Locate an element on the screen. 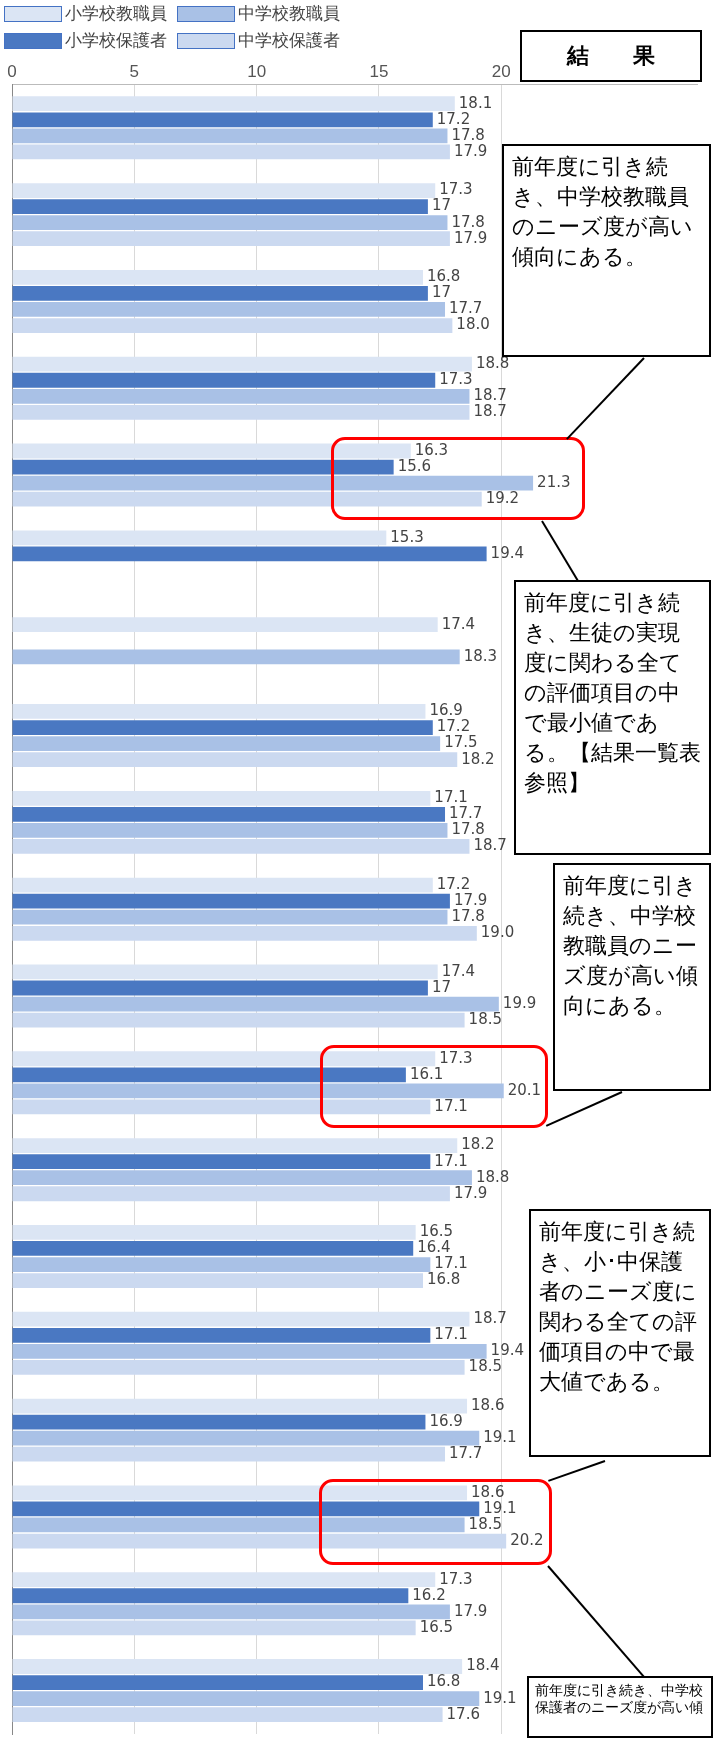 The image size is (715, 1740). data-label: 19.4 is located at coordinates (507, 1350).